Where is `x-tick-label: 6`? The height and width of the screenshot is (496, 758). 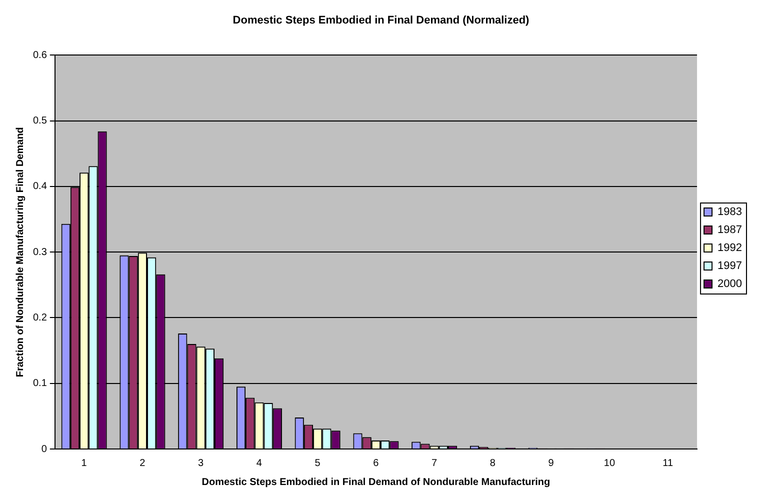
x-tick-label: 6 is located at coordinates (376, 463).